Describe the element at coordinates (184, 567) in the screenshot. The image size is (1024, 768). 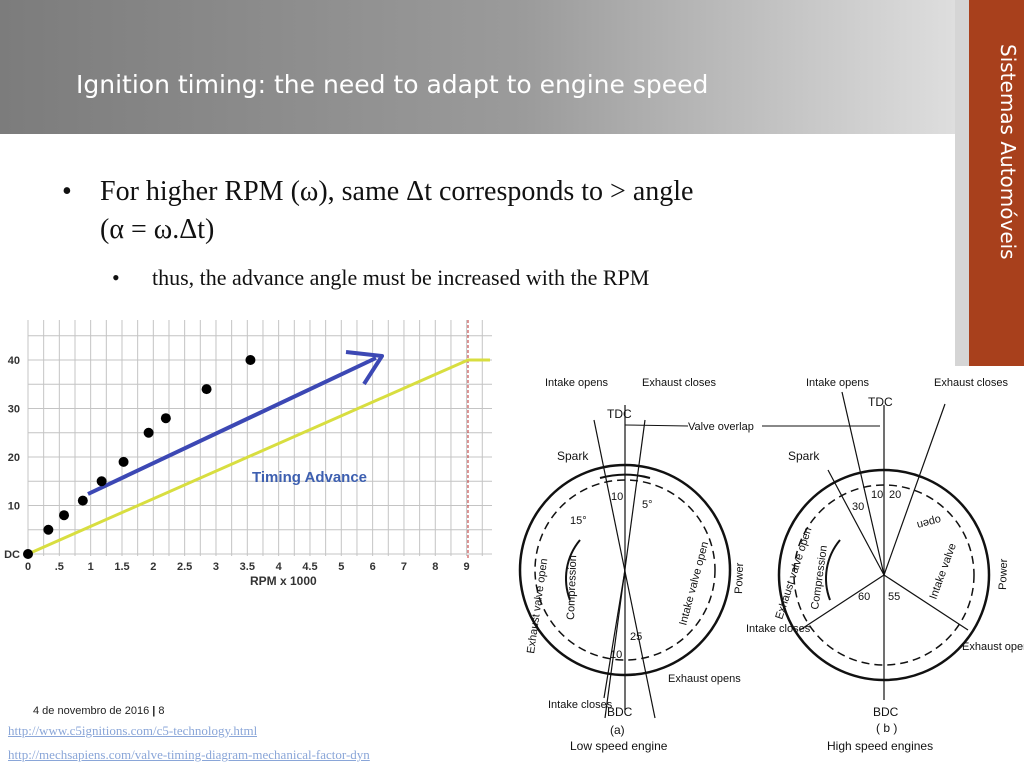
I see `x-tick-label: 2.5` at that location.